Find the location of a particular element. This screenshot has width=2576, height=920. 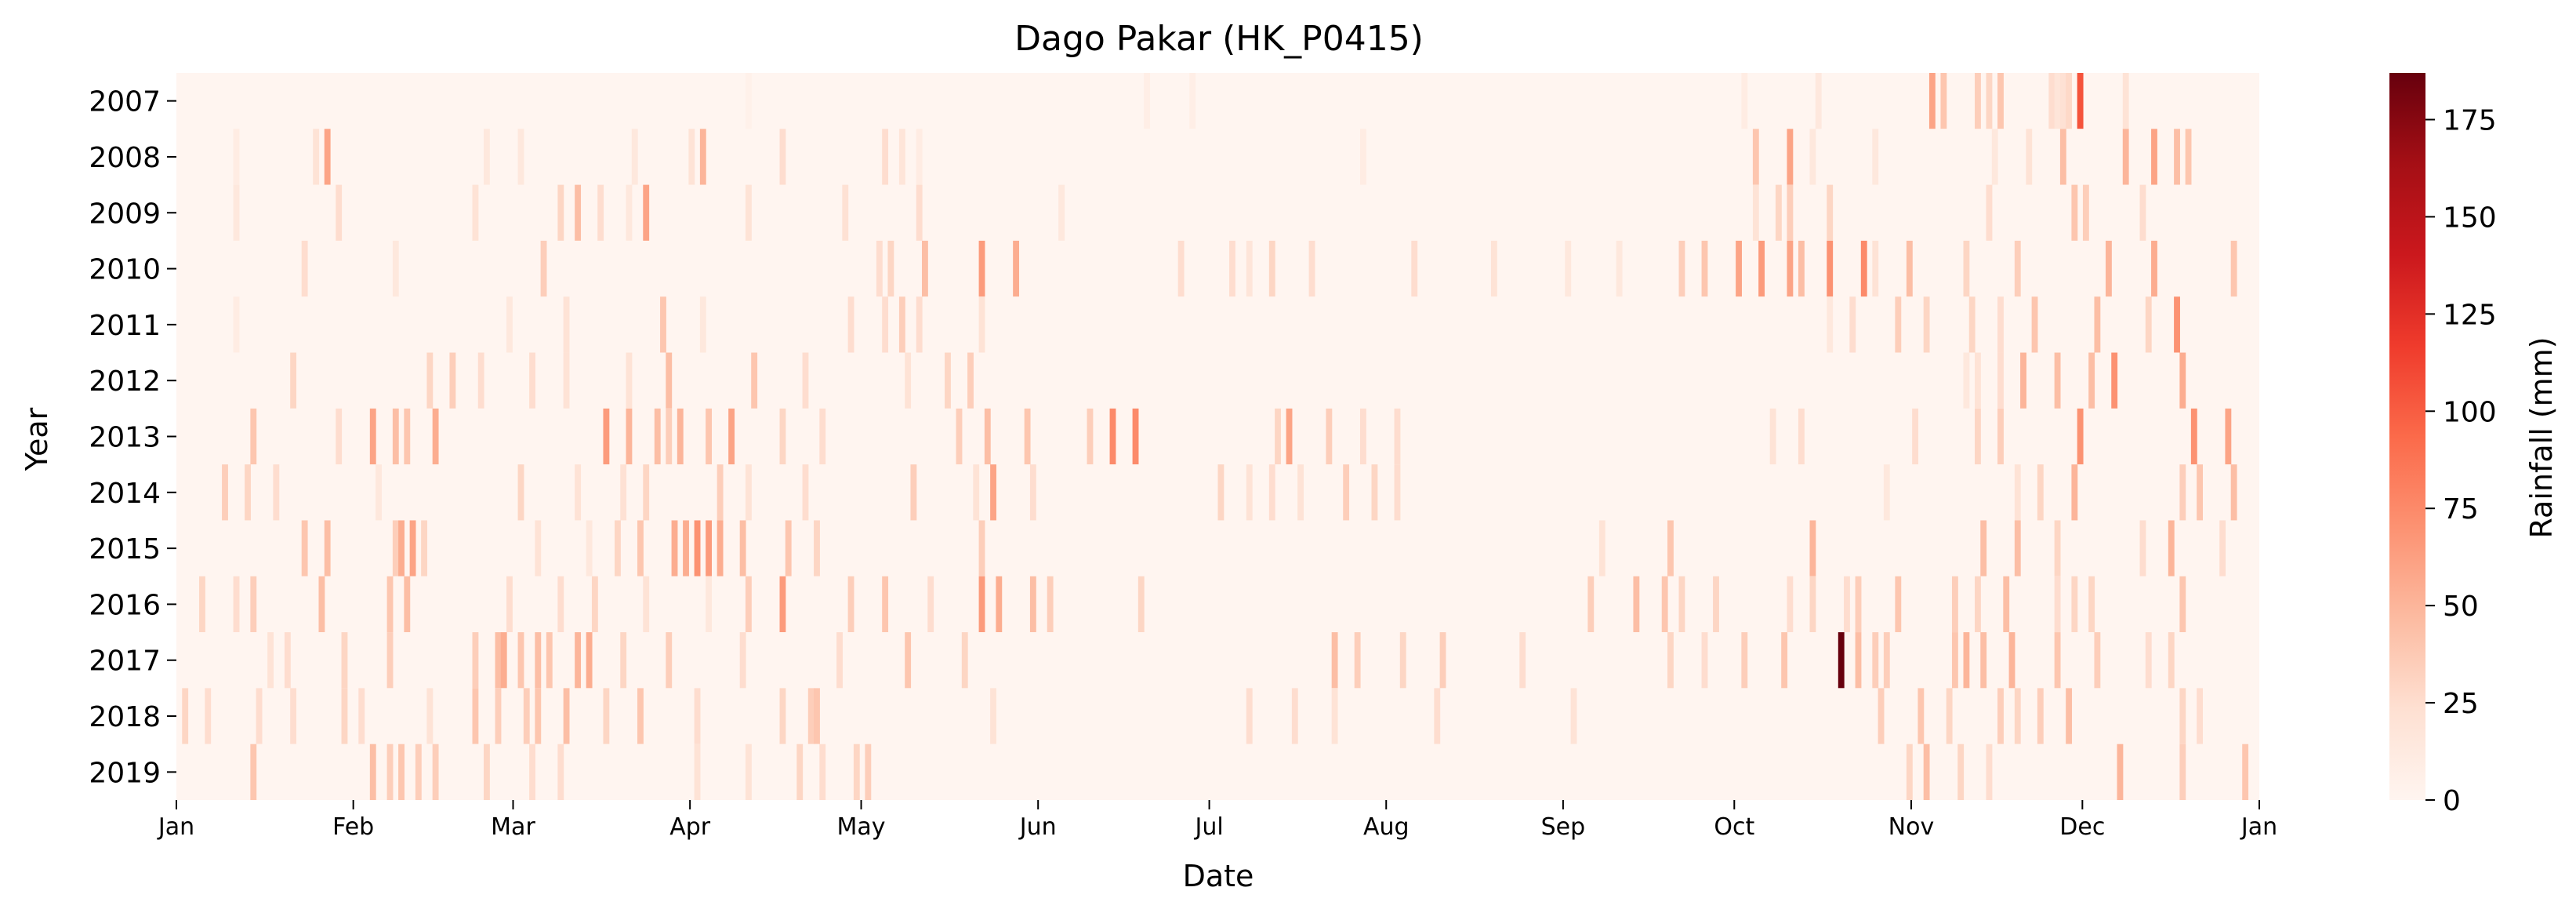

y-tick-label: 2015 is located at coordinates (125, 549).